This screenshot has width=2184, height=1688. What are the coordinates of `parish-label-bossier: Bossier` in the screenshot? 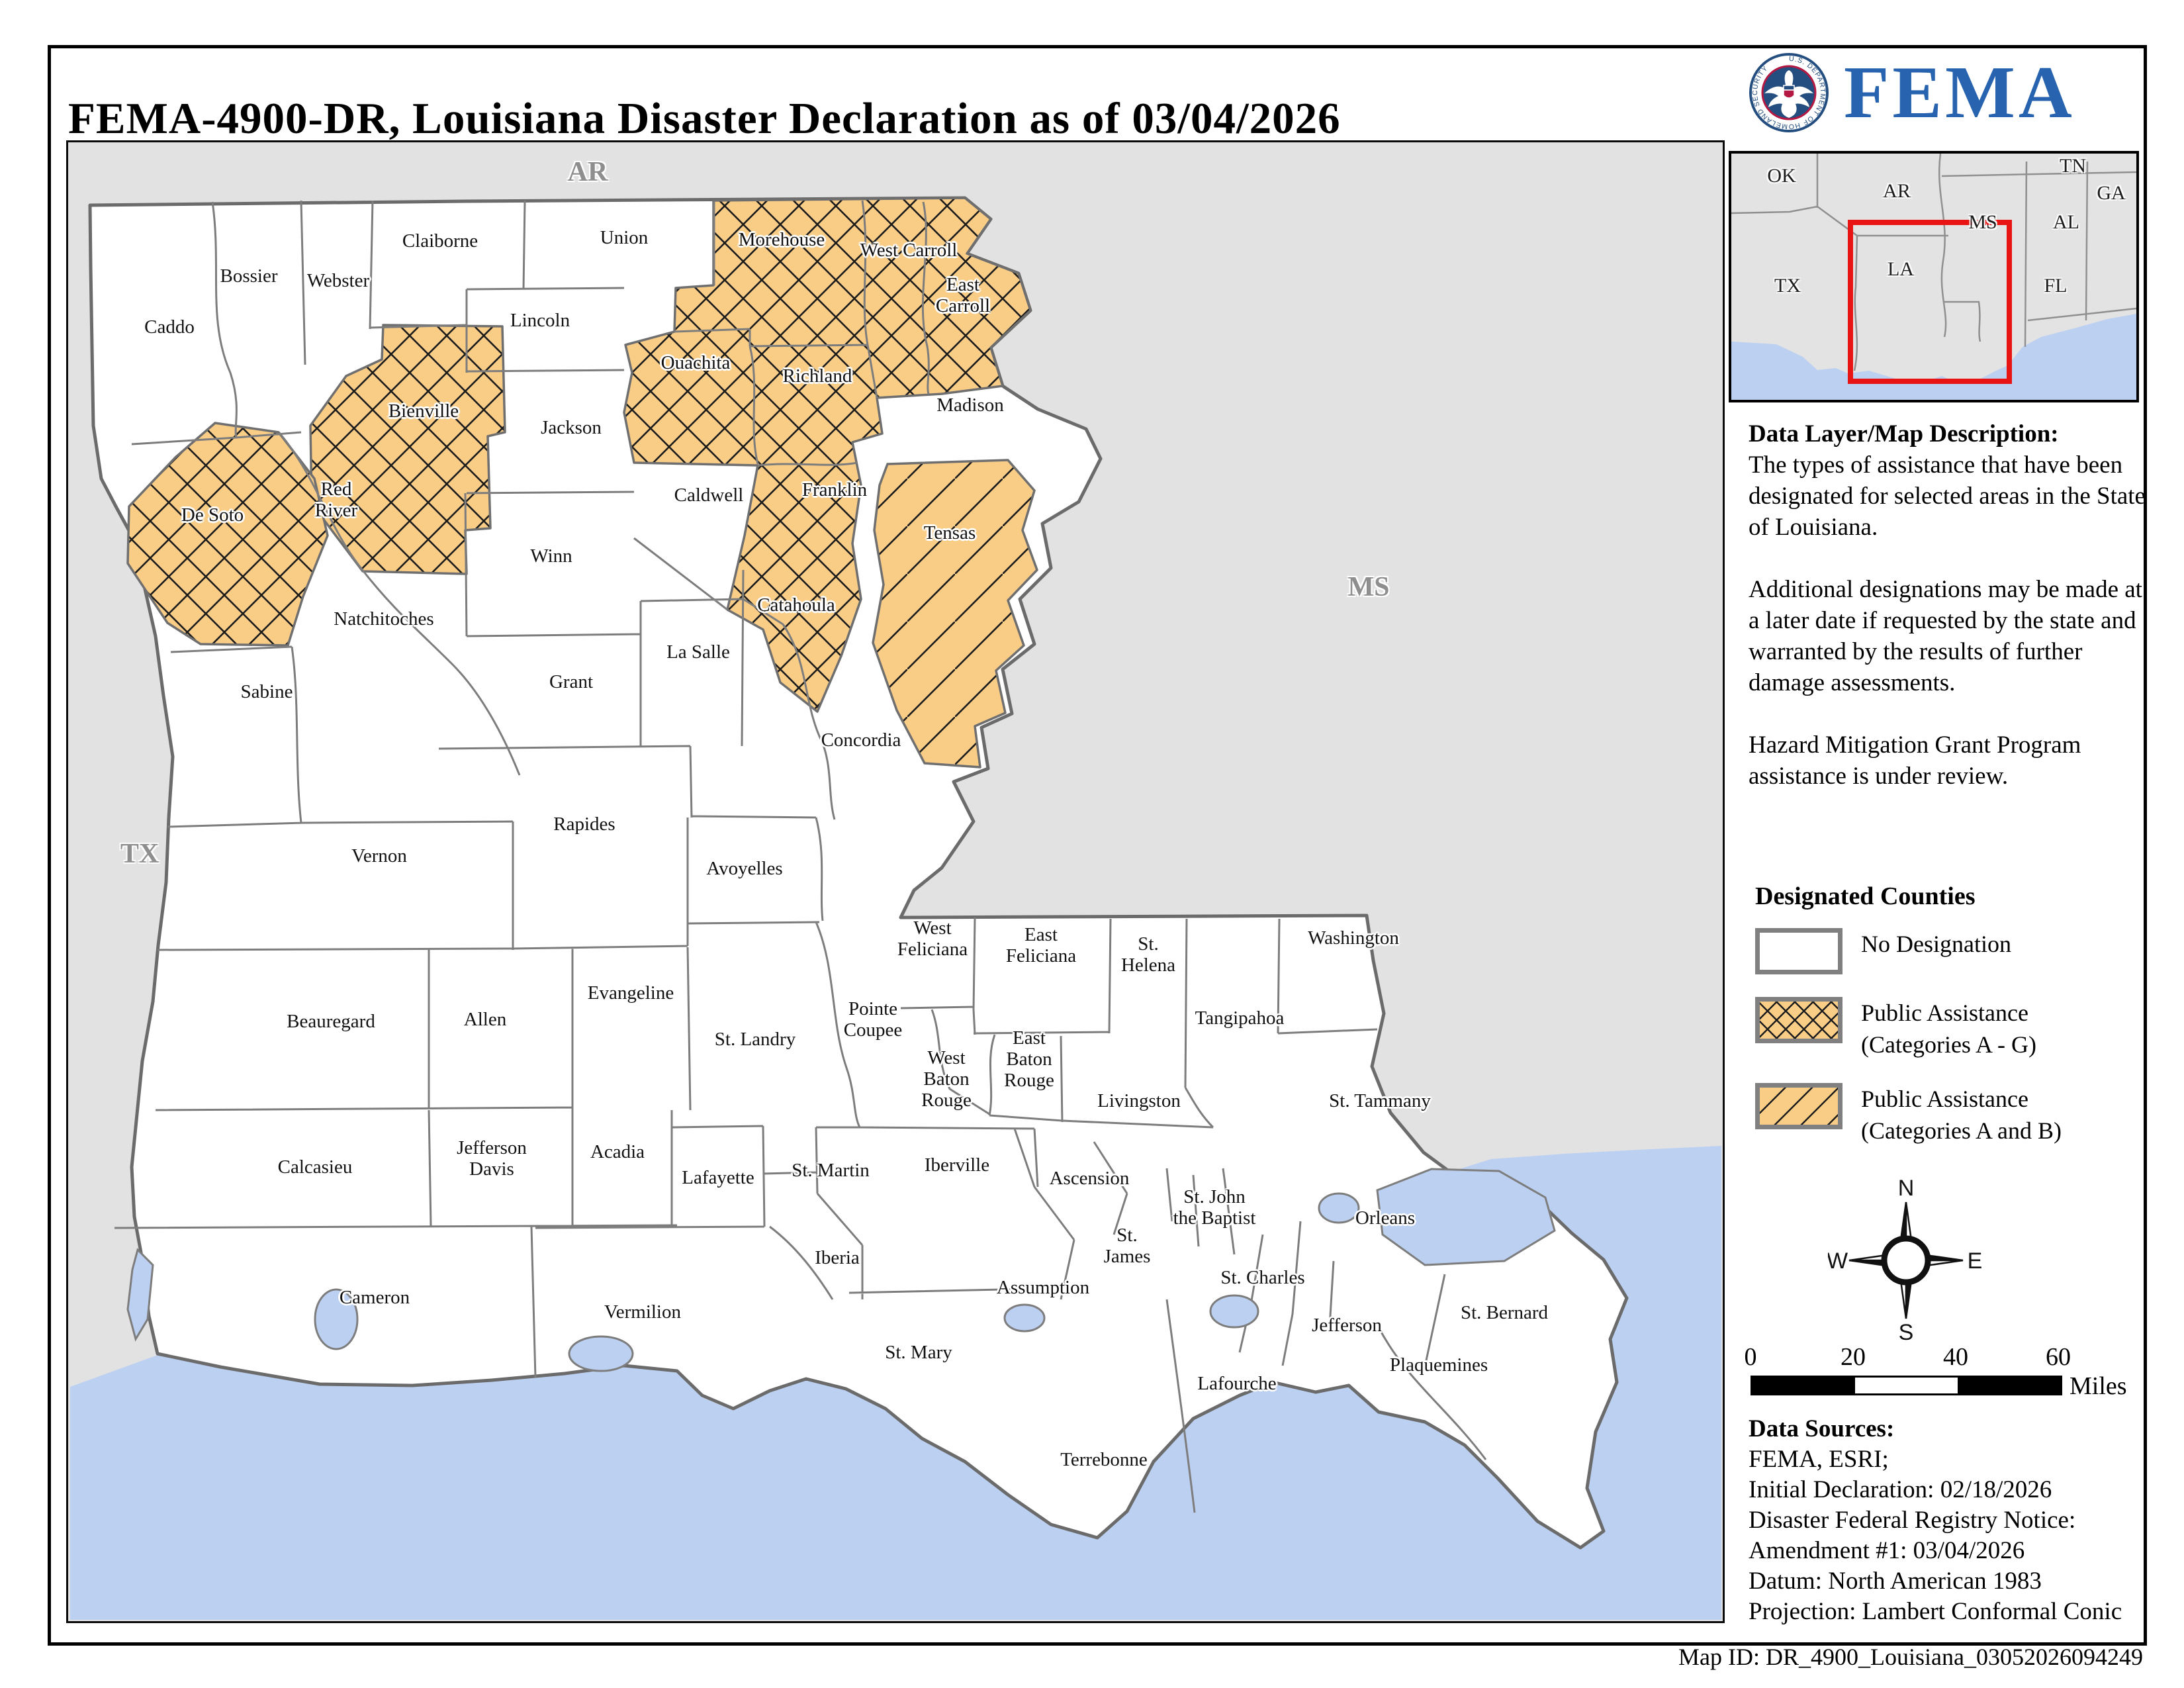 It's located at (249, 276).